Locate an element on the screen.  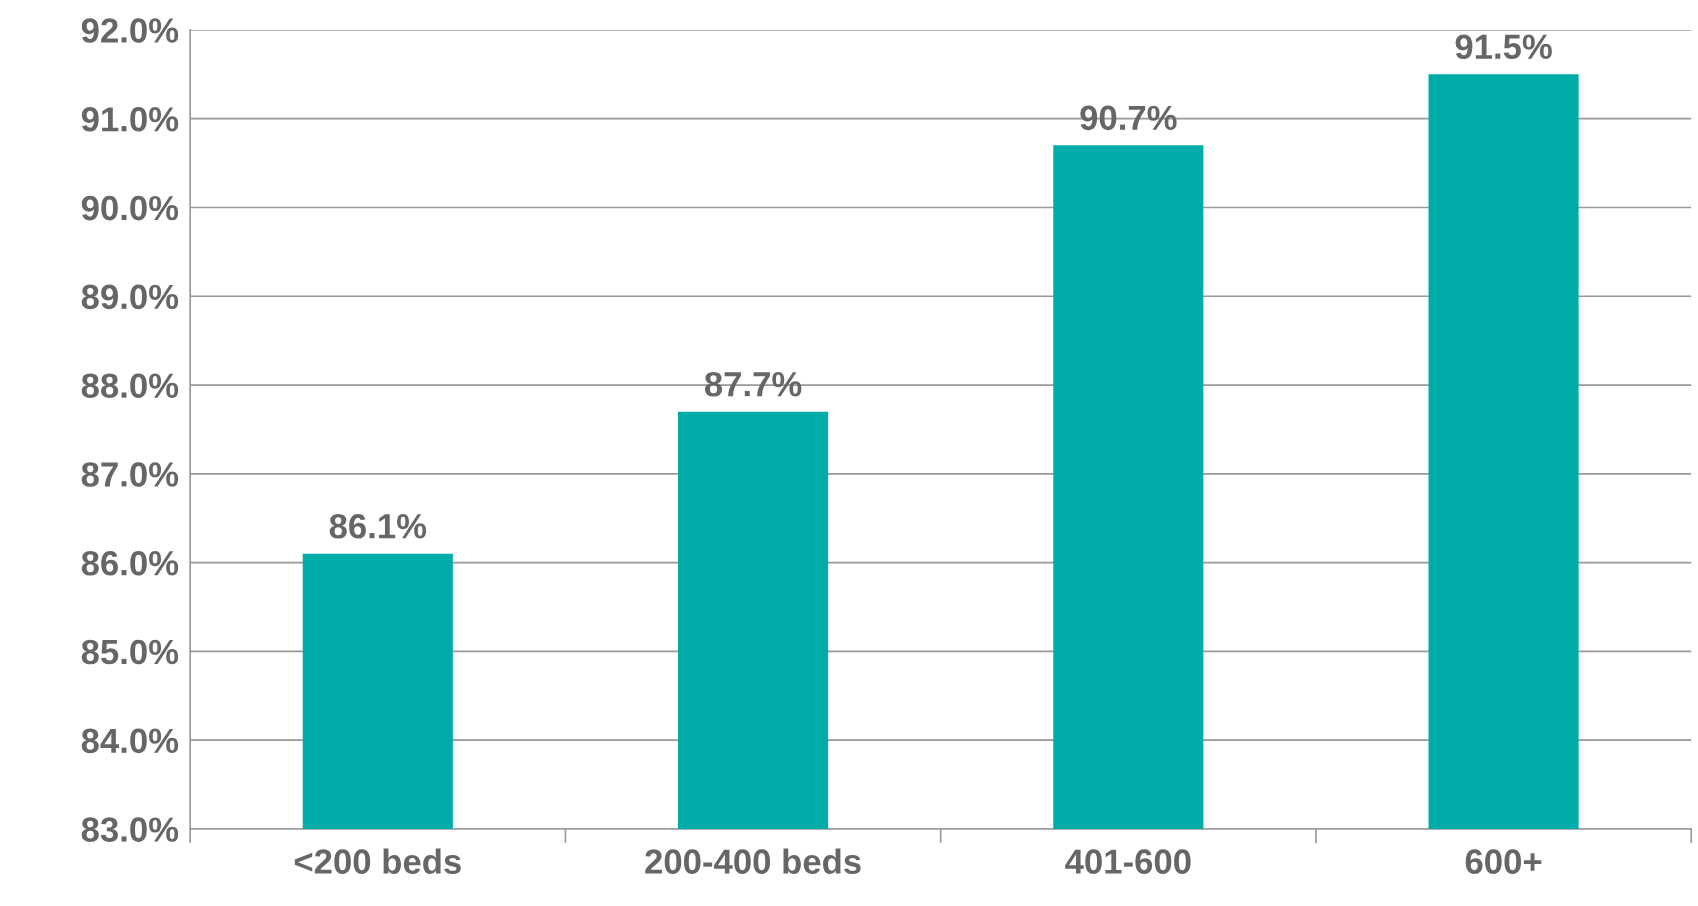
y-tick-label: 85.0% is located at coordinates (130, 652).